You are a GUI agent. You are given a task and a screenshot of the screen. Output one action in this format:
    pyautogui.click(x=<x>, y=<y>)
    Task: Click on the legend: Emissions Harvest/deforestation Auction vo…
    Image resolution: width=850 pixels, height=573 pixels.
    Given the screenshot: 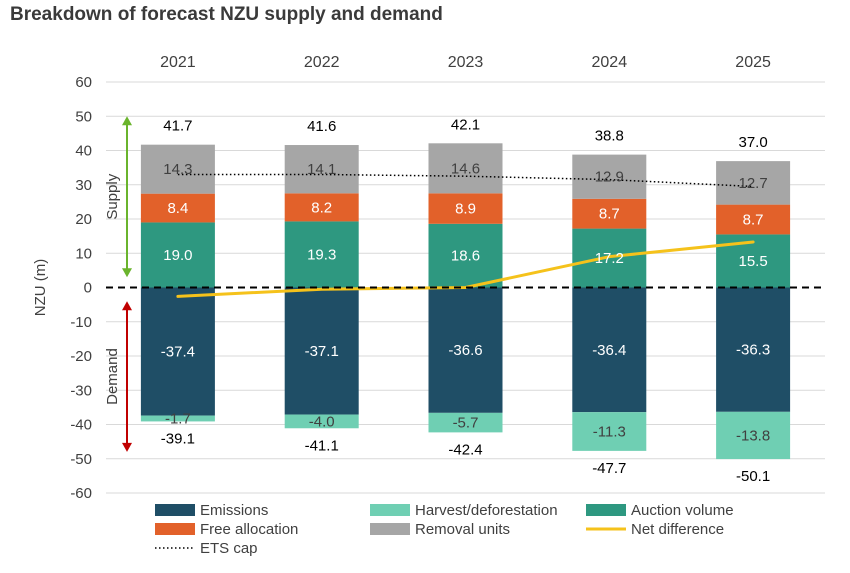 What is the action you would take?
    pyautogui.click(x=444, y=529)
    